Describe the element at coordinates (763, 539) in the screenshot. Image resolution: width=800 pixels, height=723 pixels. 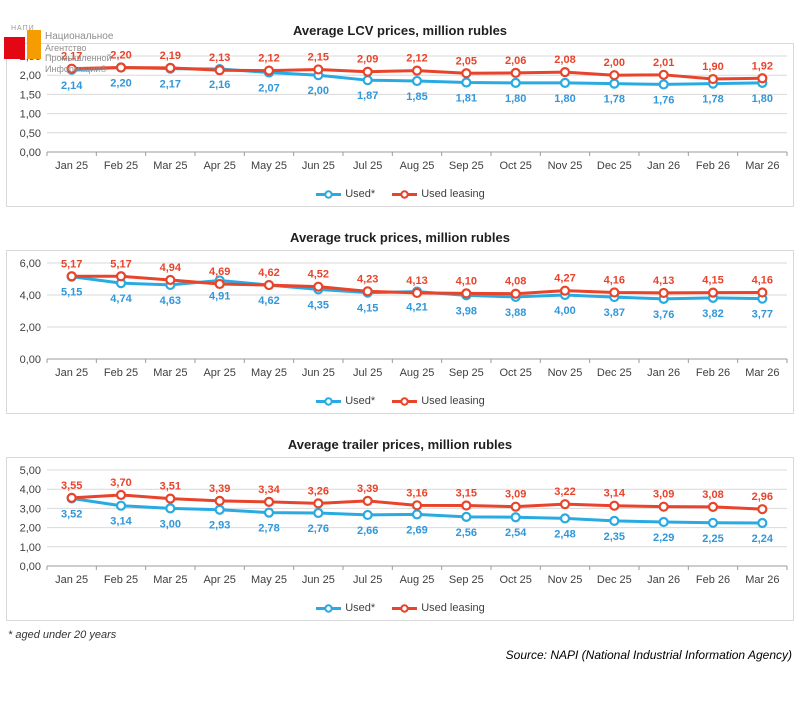
I see `data-point-label: 2,24` at that location.